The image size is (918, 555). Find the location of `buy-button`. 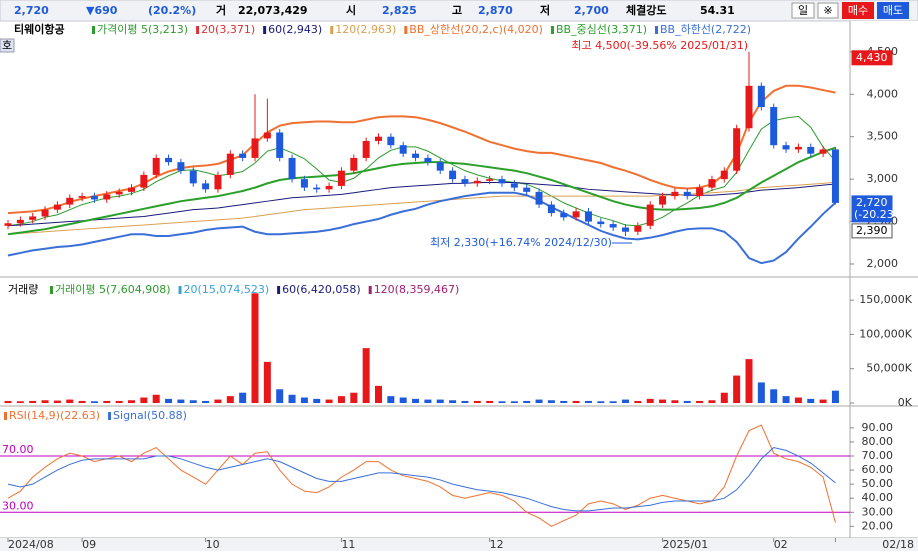

buy-button is located at coordinates (858, 10).